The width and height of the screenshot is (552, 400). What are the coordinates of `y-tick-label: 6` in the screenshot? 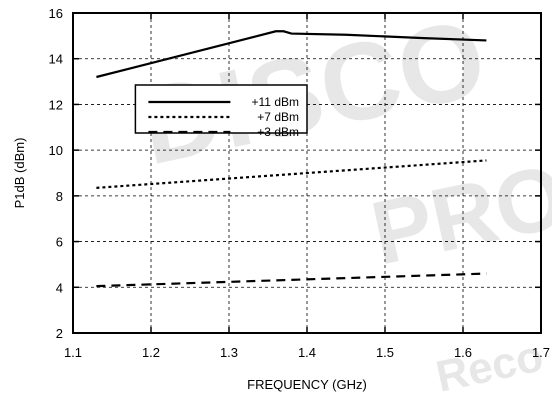 It's located at (59, 242).